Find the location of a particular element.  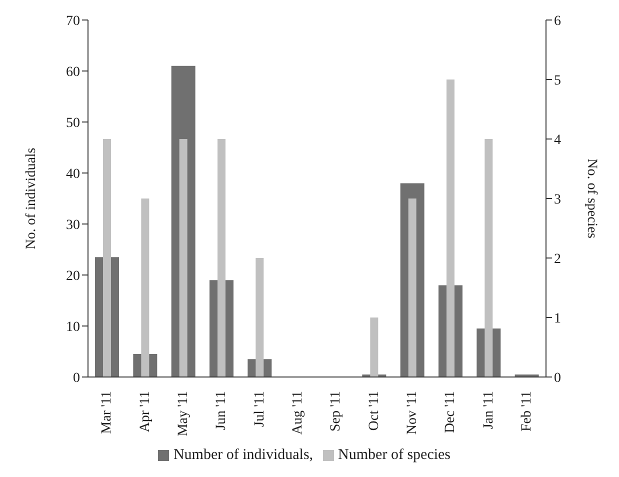

y2-tick-label: 5 is located at coordinates (557, 80).